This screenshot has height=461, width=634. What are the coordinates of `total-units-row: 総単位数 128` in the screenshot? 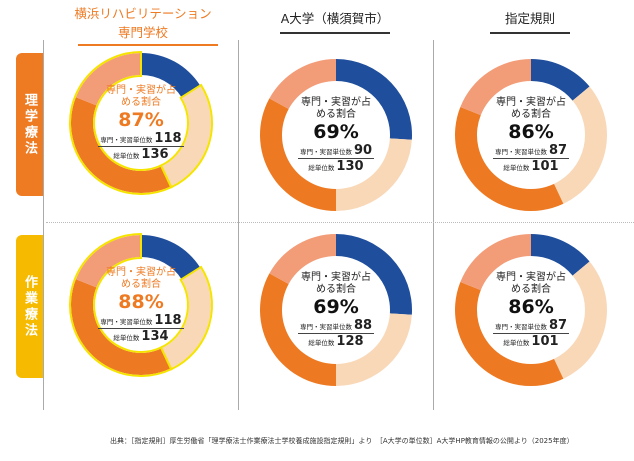 It's located at (335, 341).